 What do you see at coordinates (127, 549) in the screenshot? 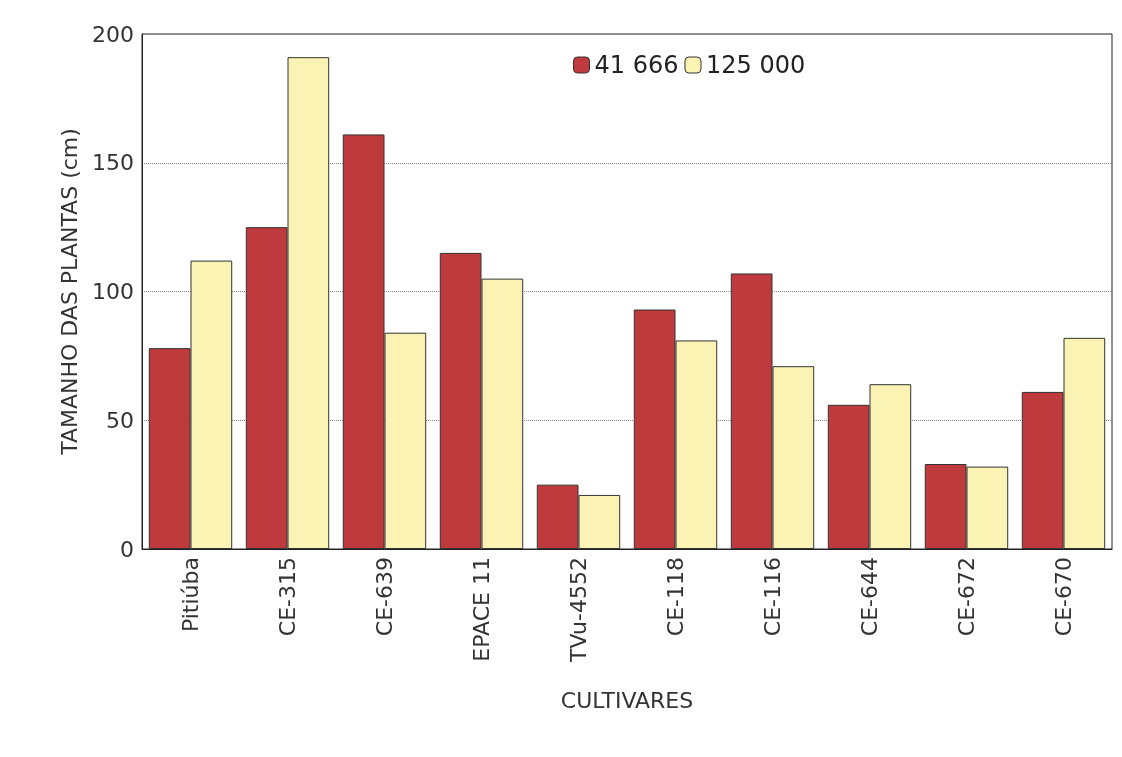
I see `y-tick-label: 0` at bounding box center [127, 549].